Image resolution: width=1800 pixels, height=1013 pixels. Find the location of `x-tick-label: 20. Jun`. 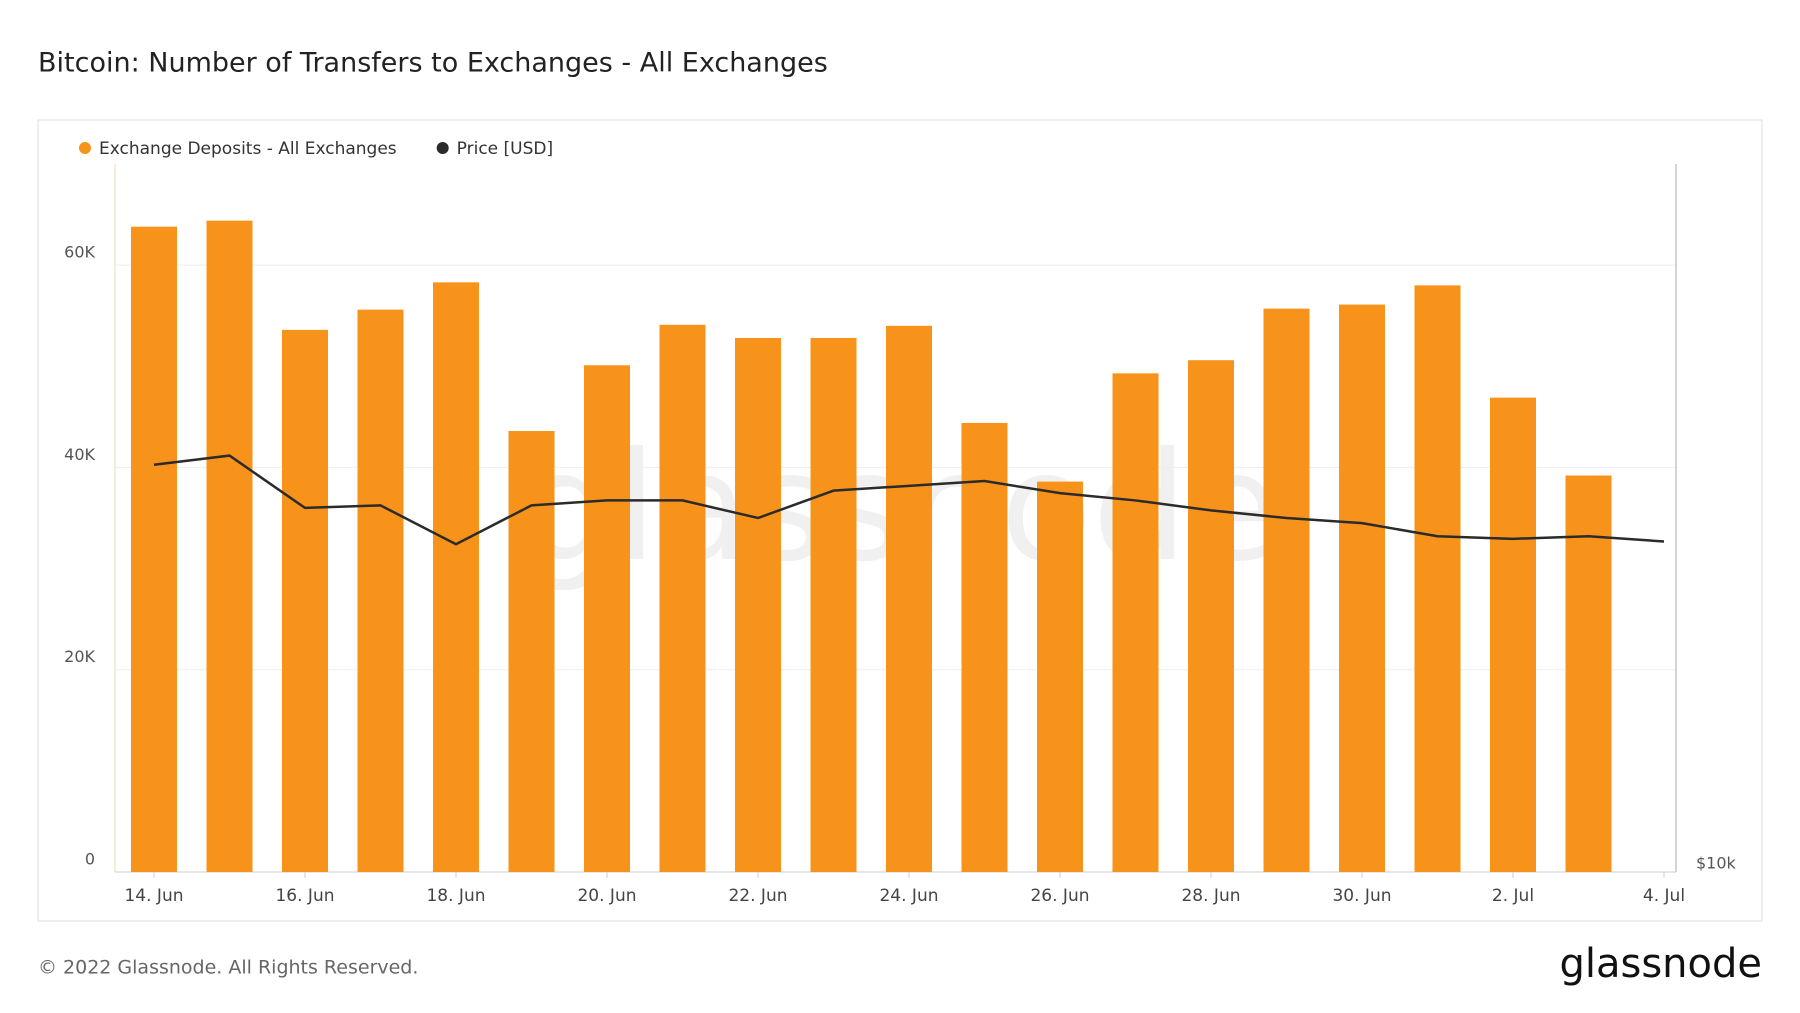

x-tick-label: 20. Jun is located at coordinates (606, 896).